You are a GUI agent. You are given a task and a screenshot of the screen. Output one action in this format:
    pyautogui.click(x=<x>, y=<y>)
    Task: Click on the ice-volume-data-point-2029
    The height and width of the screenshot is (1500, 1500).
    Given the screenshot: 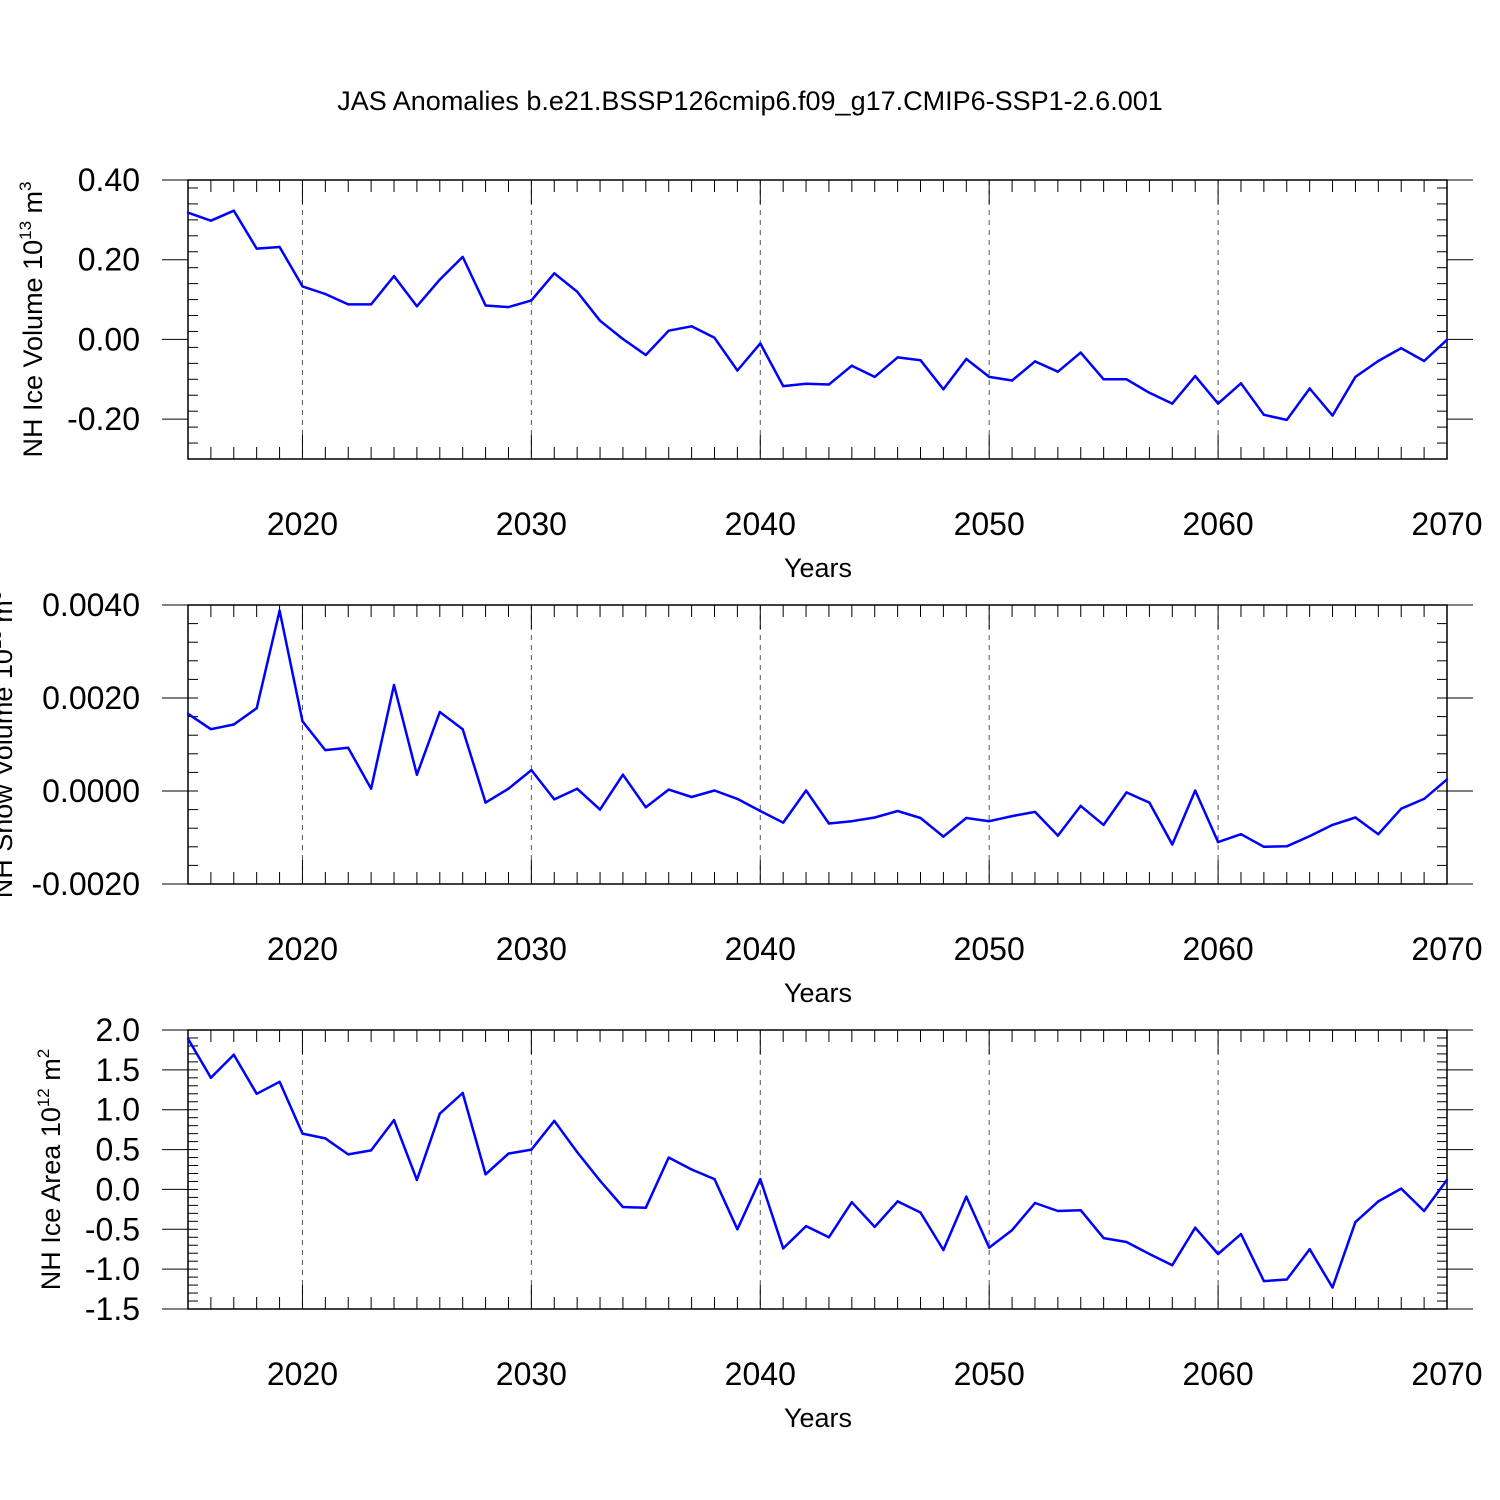 What is the action you would take?
    pyautogui.click(x=508, y=307)
    